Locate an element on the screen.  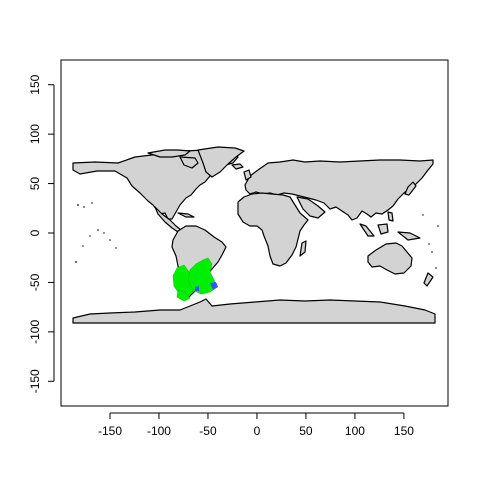
landmass-madagascar is located at coordinates (303, 248).